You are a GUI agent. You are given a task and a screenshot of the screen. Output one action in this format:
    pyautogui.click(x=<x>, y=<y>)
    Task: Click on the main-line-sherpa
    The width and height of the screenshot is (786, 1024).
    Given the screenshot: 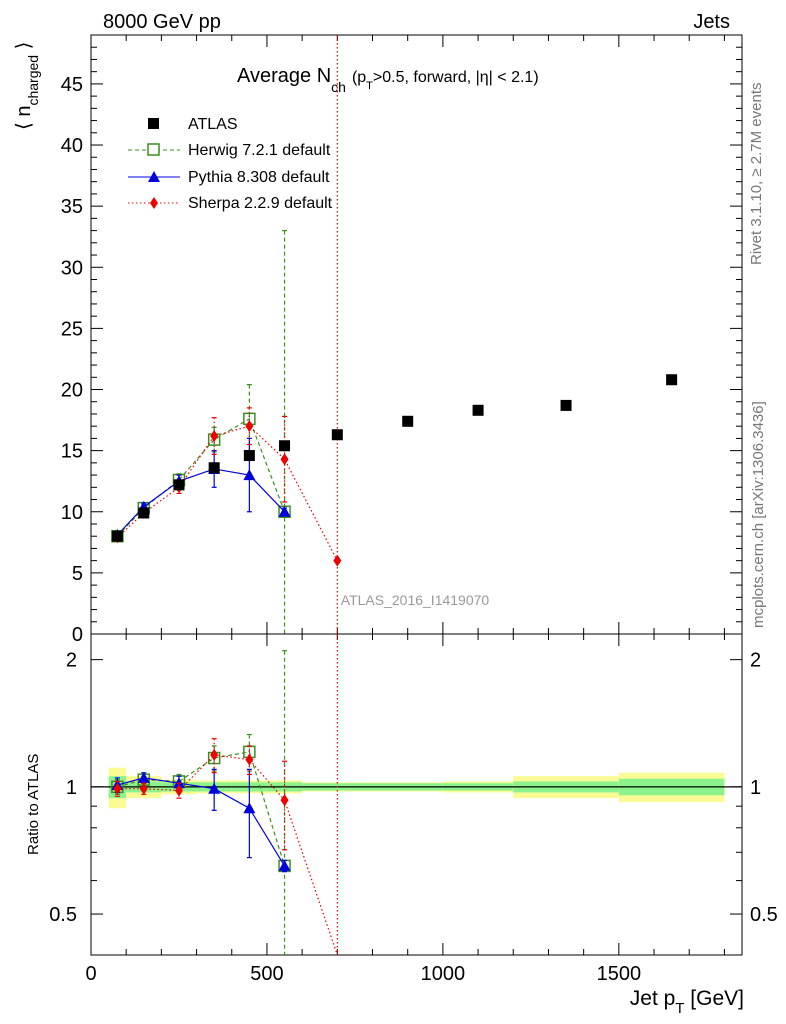 What is the action you would take?
    pyautogui.click(x=227, y=493)
    